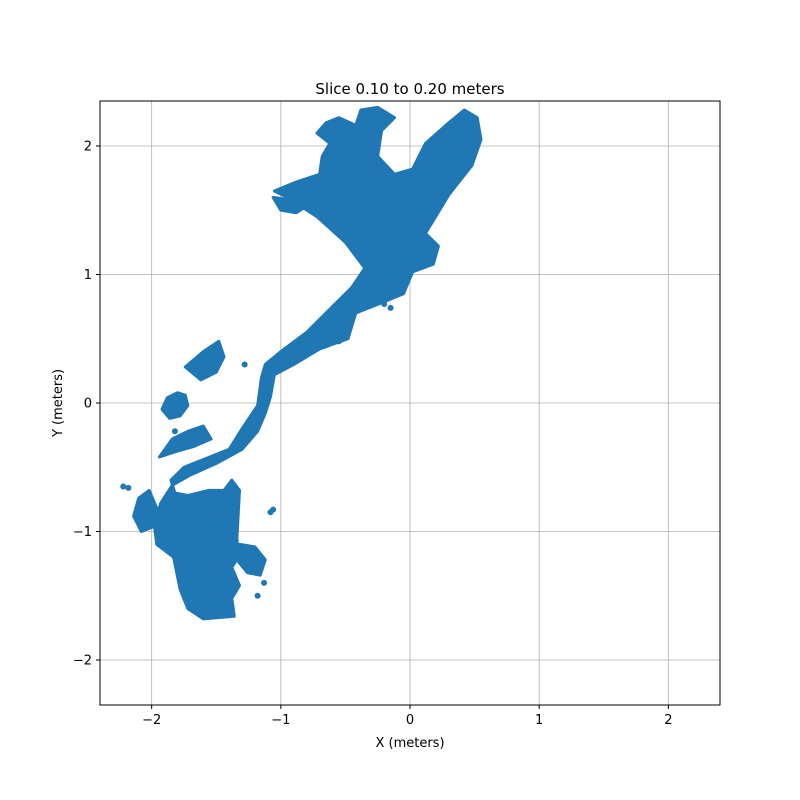  Describe the element at coordinates (668, 720) in the screenshot. I see `x-tick-label: 2` at that location.